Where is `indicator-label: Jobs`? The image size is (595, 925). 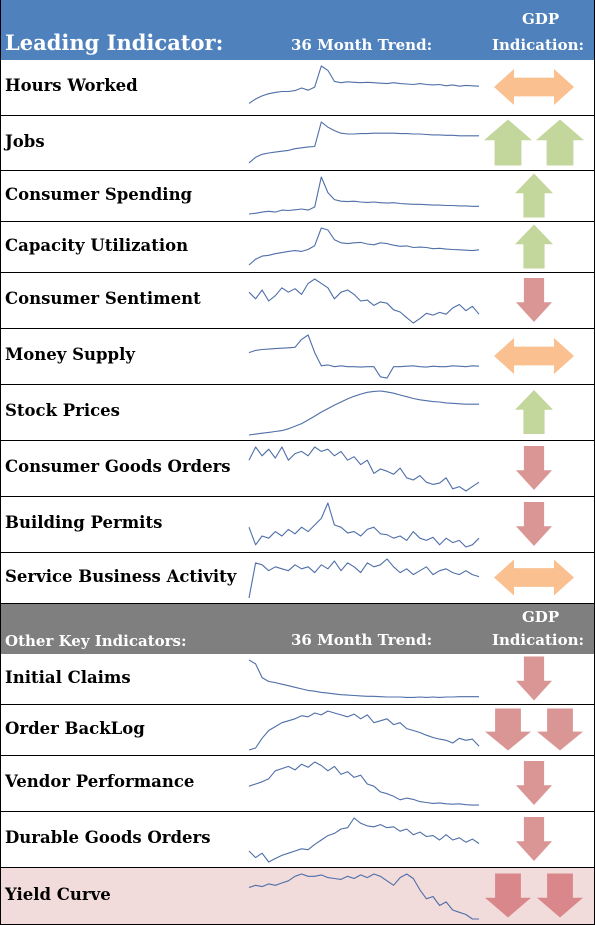 indicator-label: Jobs is located at coordinates (25, 141).